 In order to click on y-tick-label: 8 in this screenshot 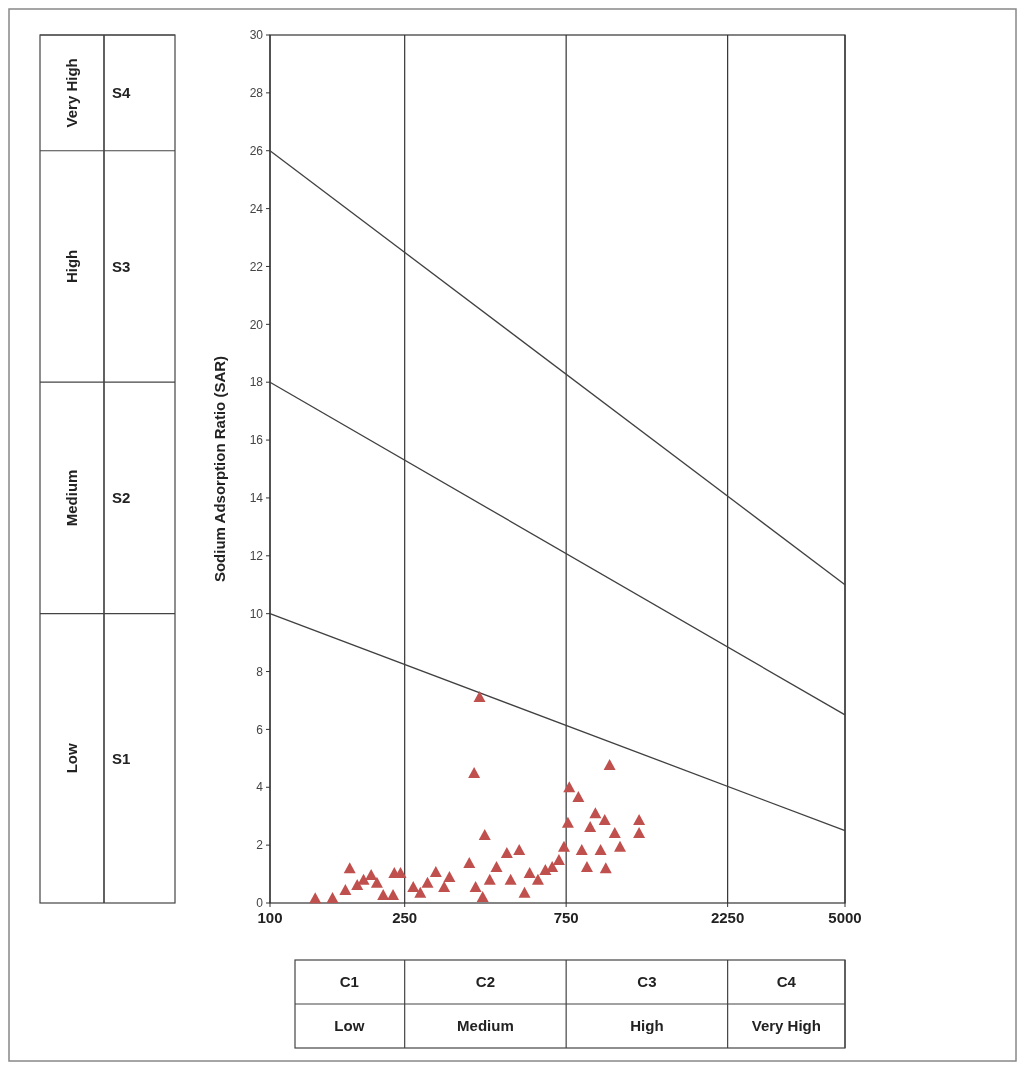, I will do `click(260, 671)`.